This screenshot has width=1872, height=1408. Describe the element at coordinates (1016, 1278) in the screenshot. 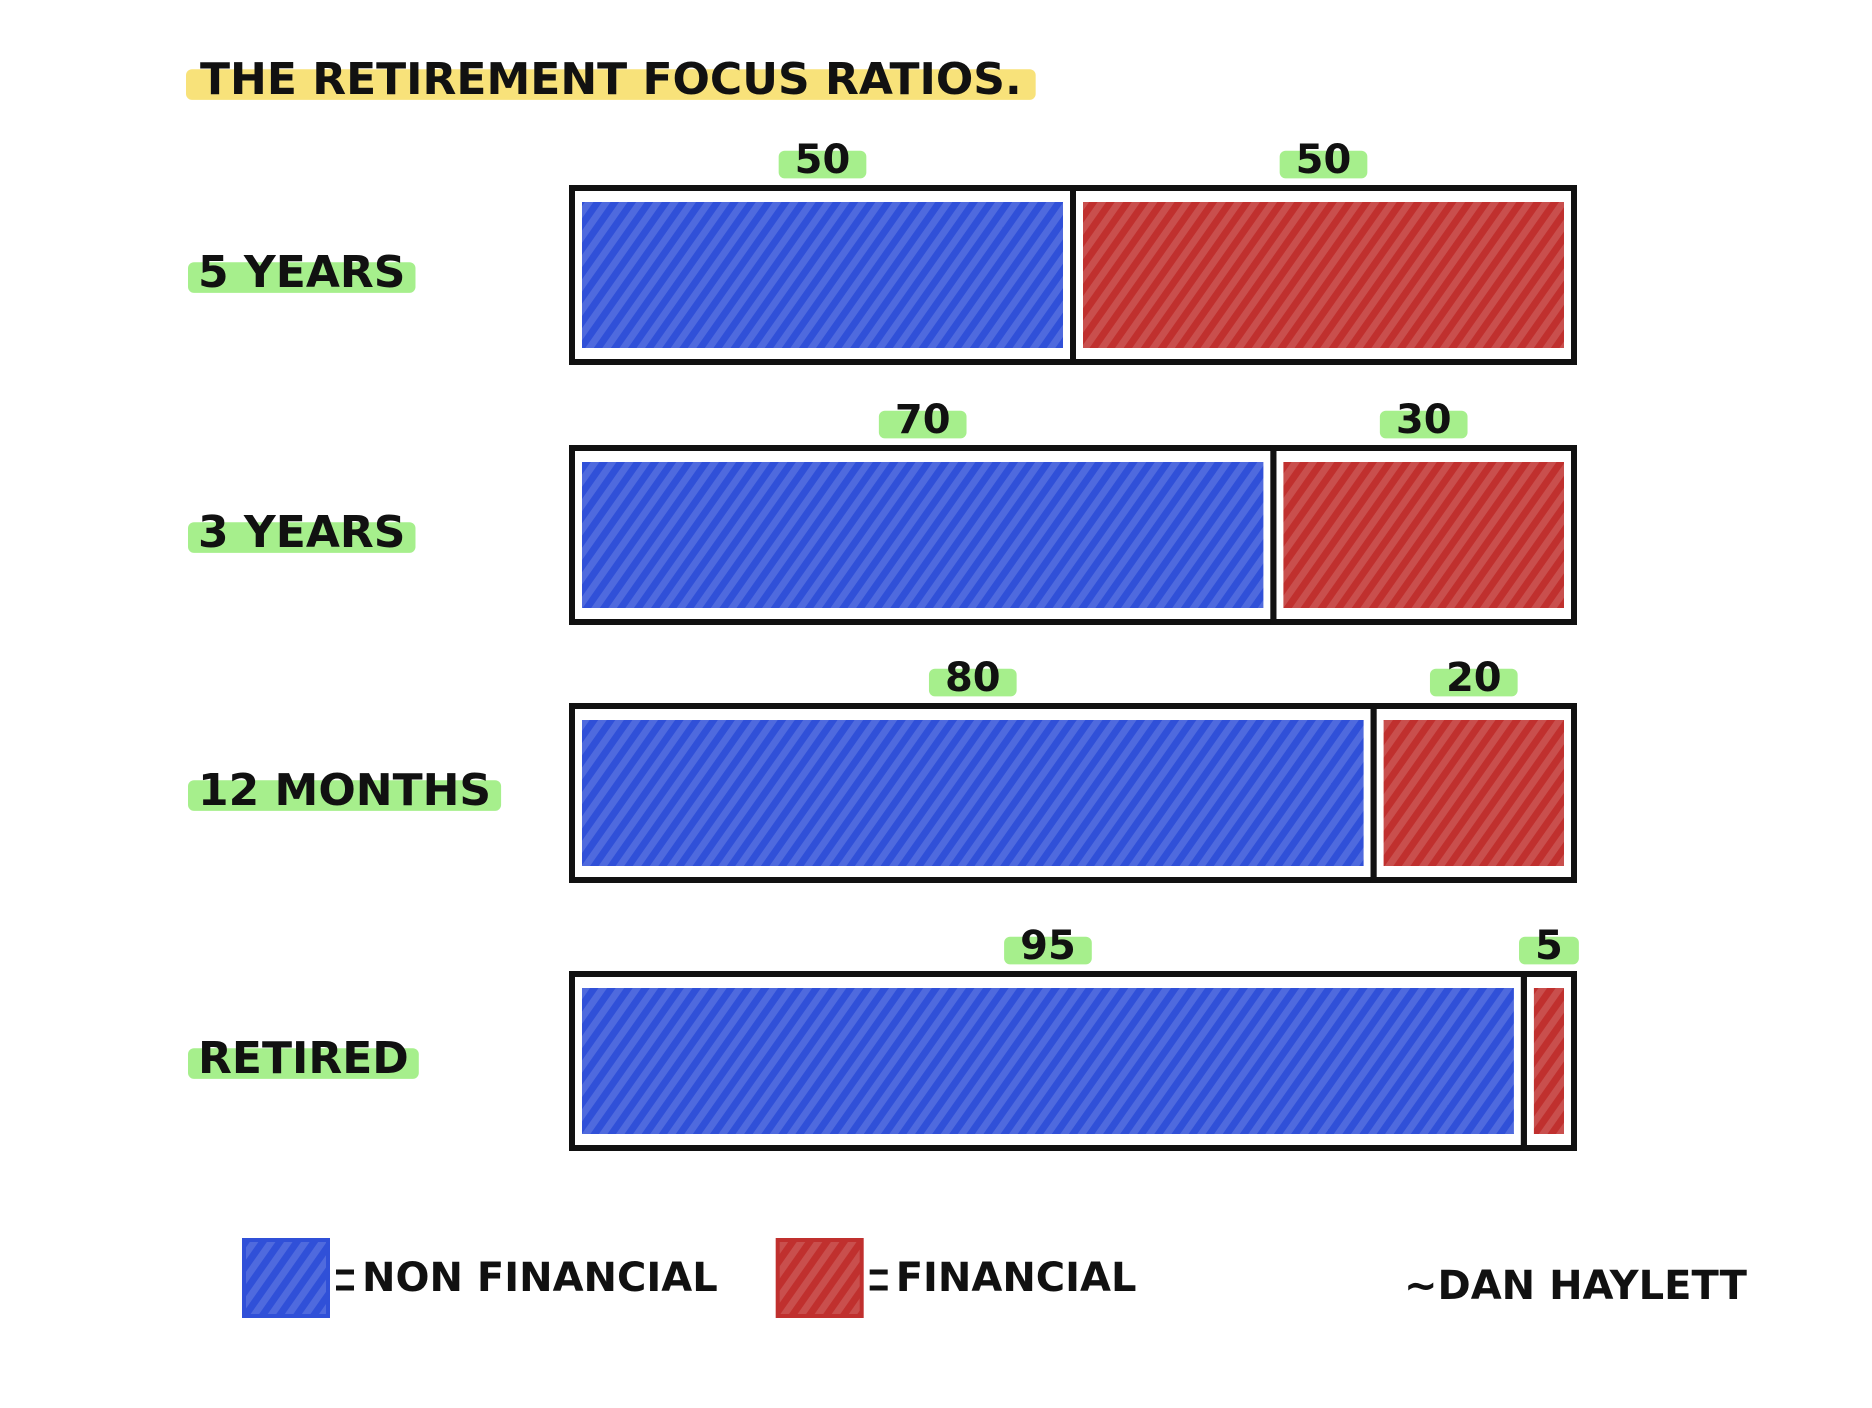

I see `legend-label: FINANCIAL` at that location.